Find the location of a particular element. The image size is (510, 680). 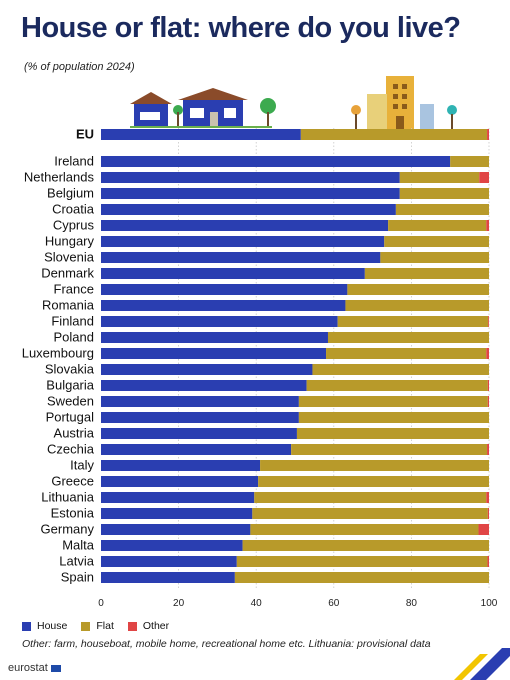

category-label-czechia: Czechia is located at coordinates (71, 449).